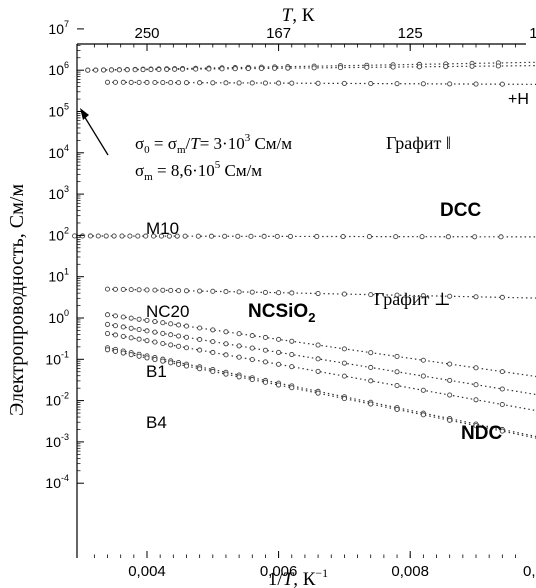 The width and height of the screenshot is (536, 588). What do you see at coordinates (198, 171) in the screenshot?
I see `sigmam-annotation: σm = 8,6·105 См/м` at bounding box center [198, 171].